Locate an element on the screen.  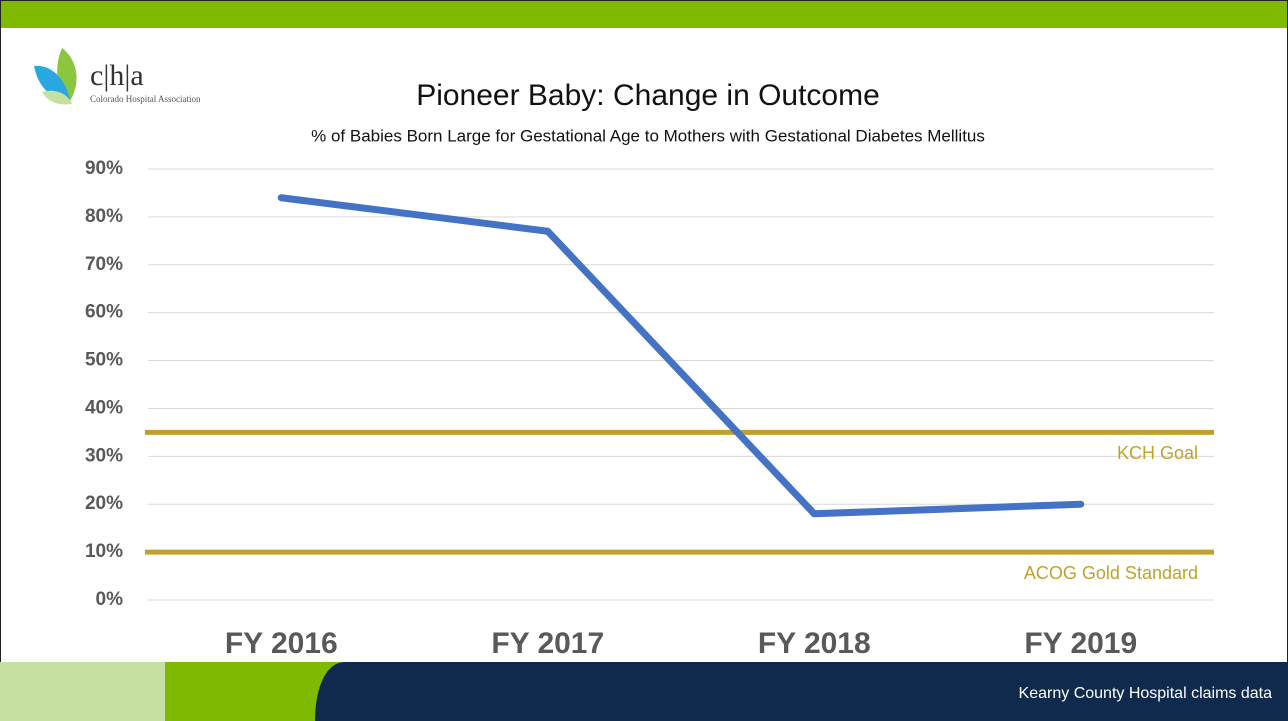
y-tick-label: 70% is located at coordinates (104, 264).